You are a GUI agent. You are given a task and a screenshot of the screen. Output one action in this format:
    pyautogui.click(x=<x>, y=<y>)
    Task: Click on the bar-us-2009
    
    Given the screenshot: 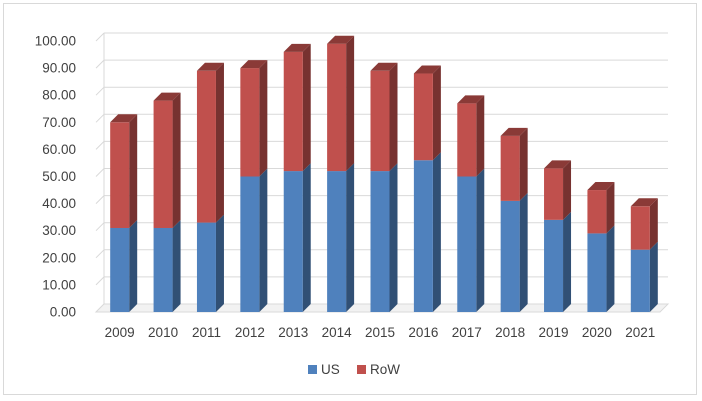 What is the action you would take?
    pyautogui.click(x=124, y=265)
    